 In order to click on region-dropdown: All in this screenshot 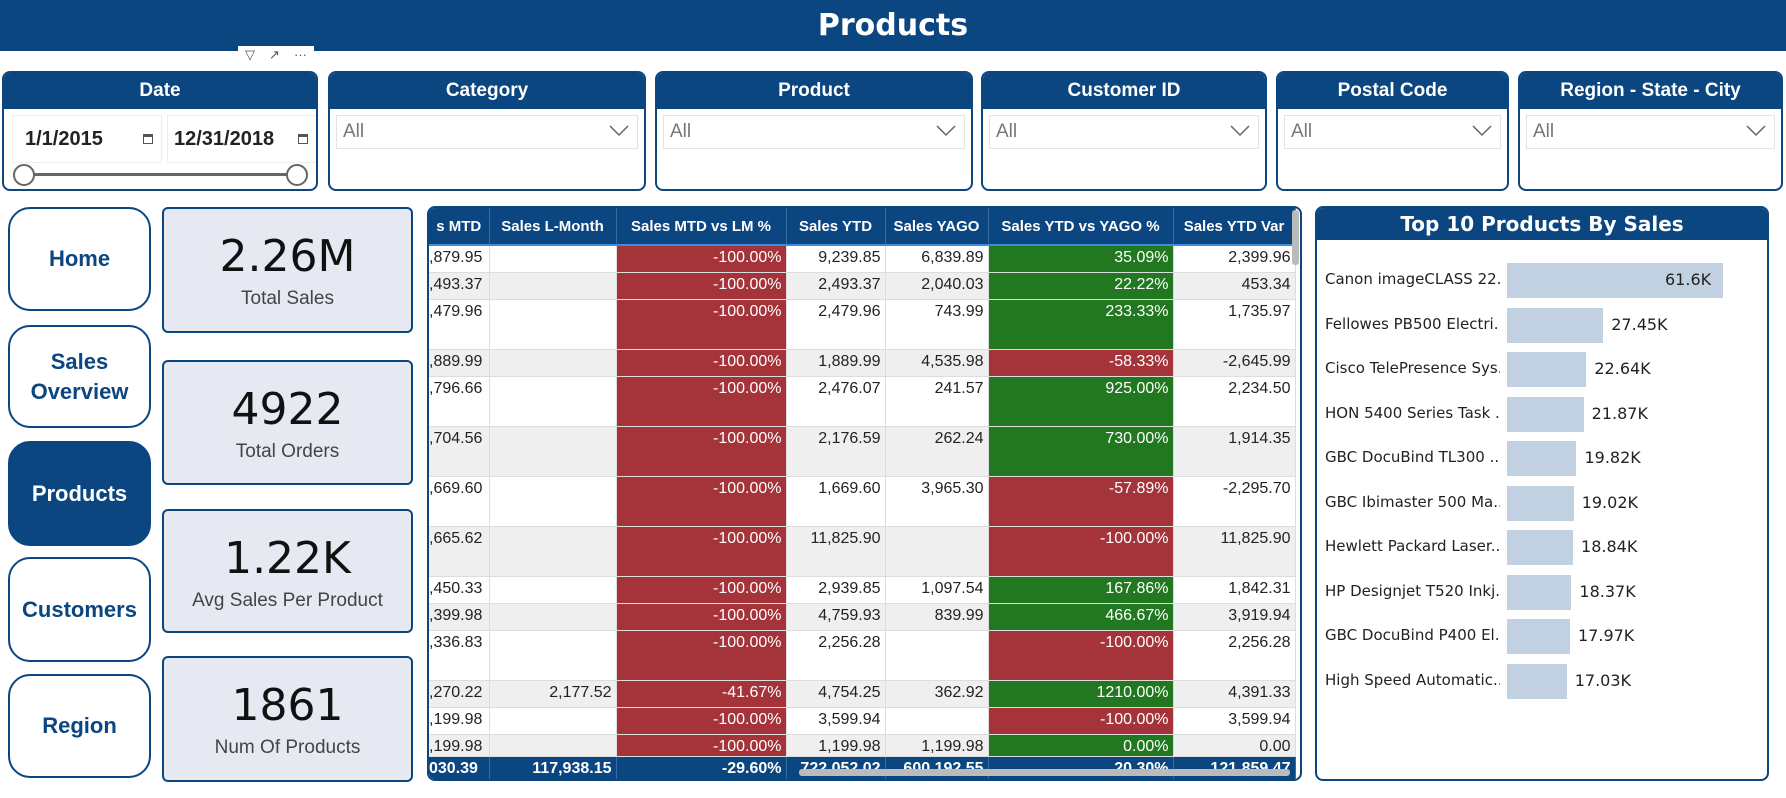, I will do `click(1650, 132)`.